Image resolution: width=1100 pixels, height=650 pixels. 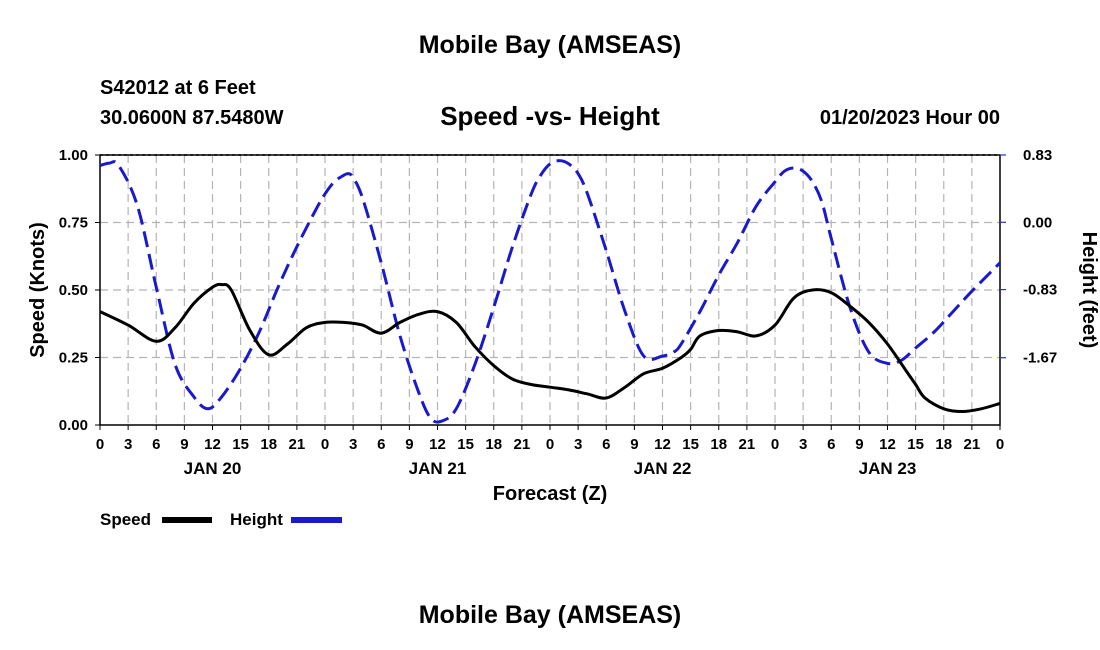 What do you see at coordinates (550, 45) in the screenshot?
I see `chart-main-title: Mobile Bay (AMSEAS)` at bounding box center [550, 45].